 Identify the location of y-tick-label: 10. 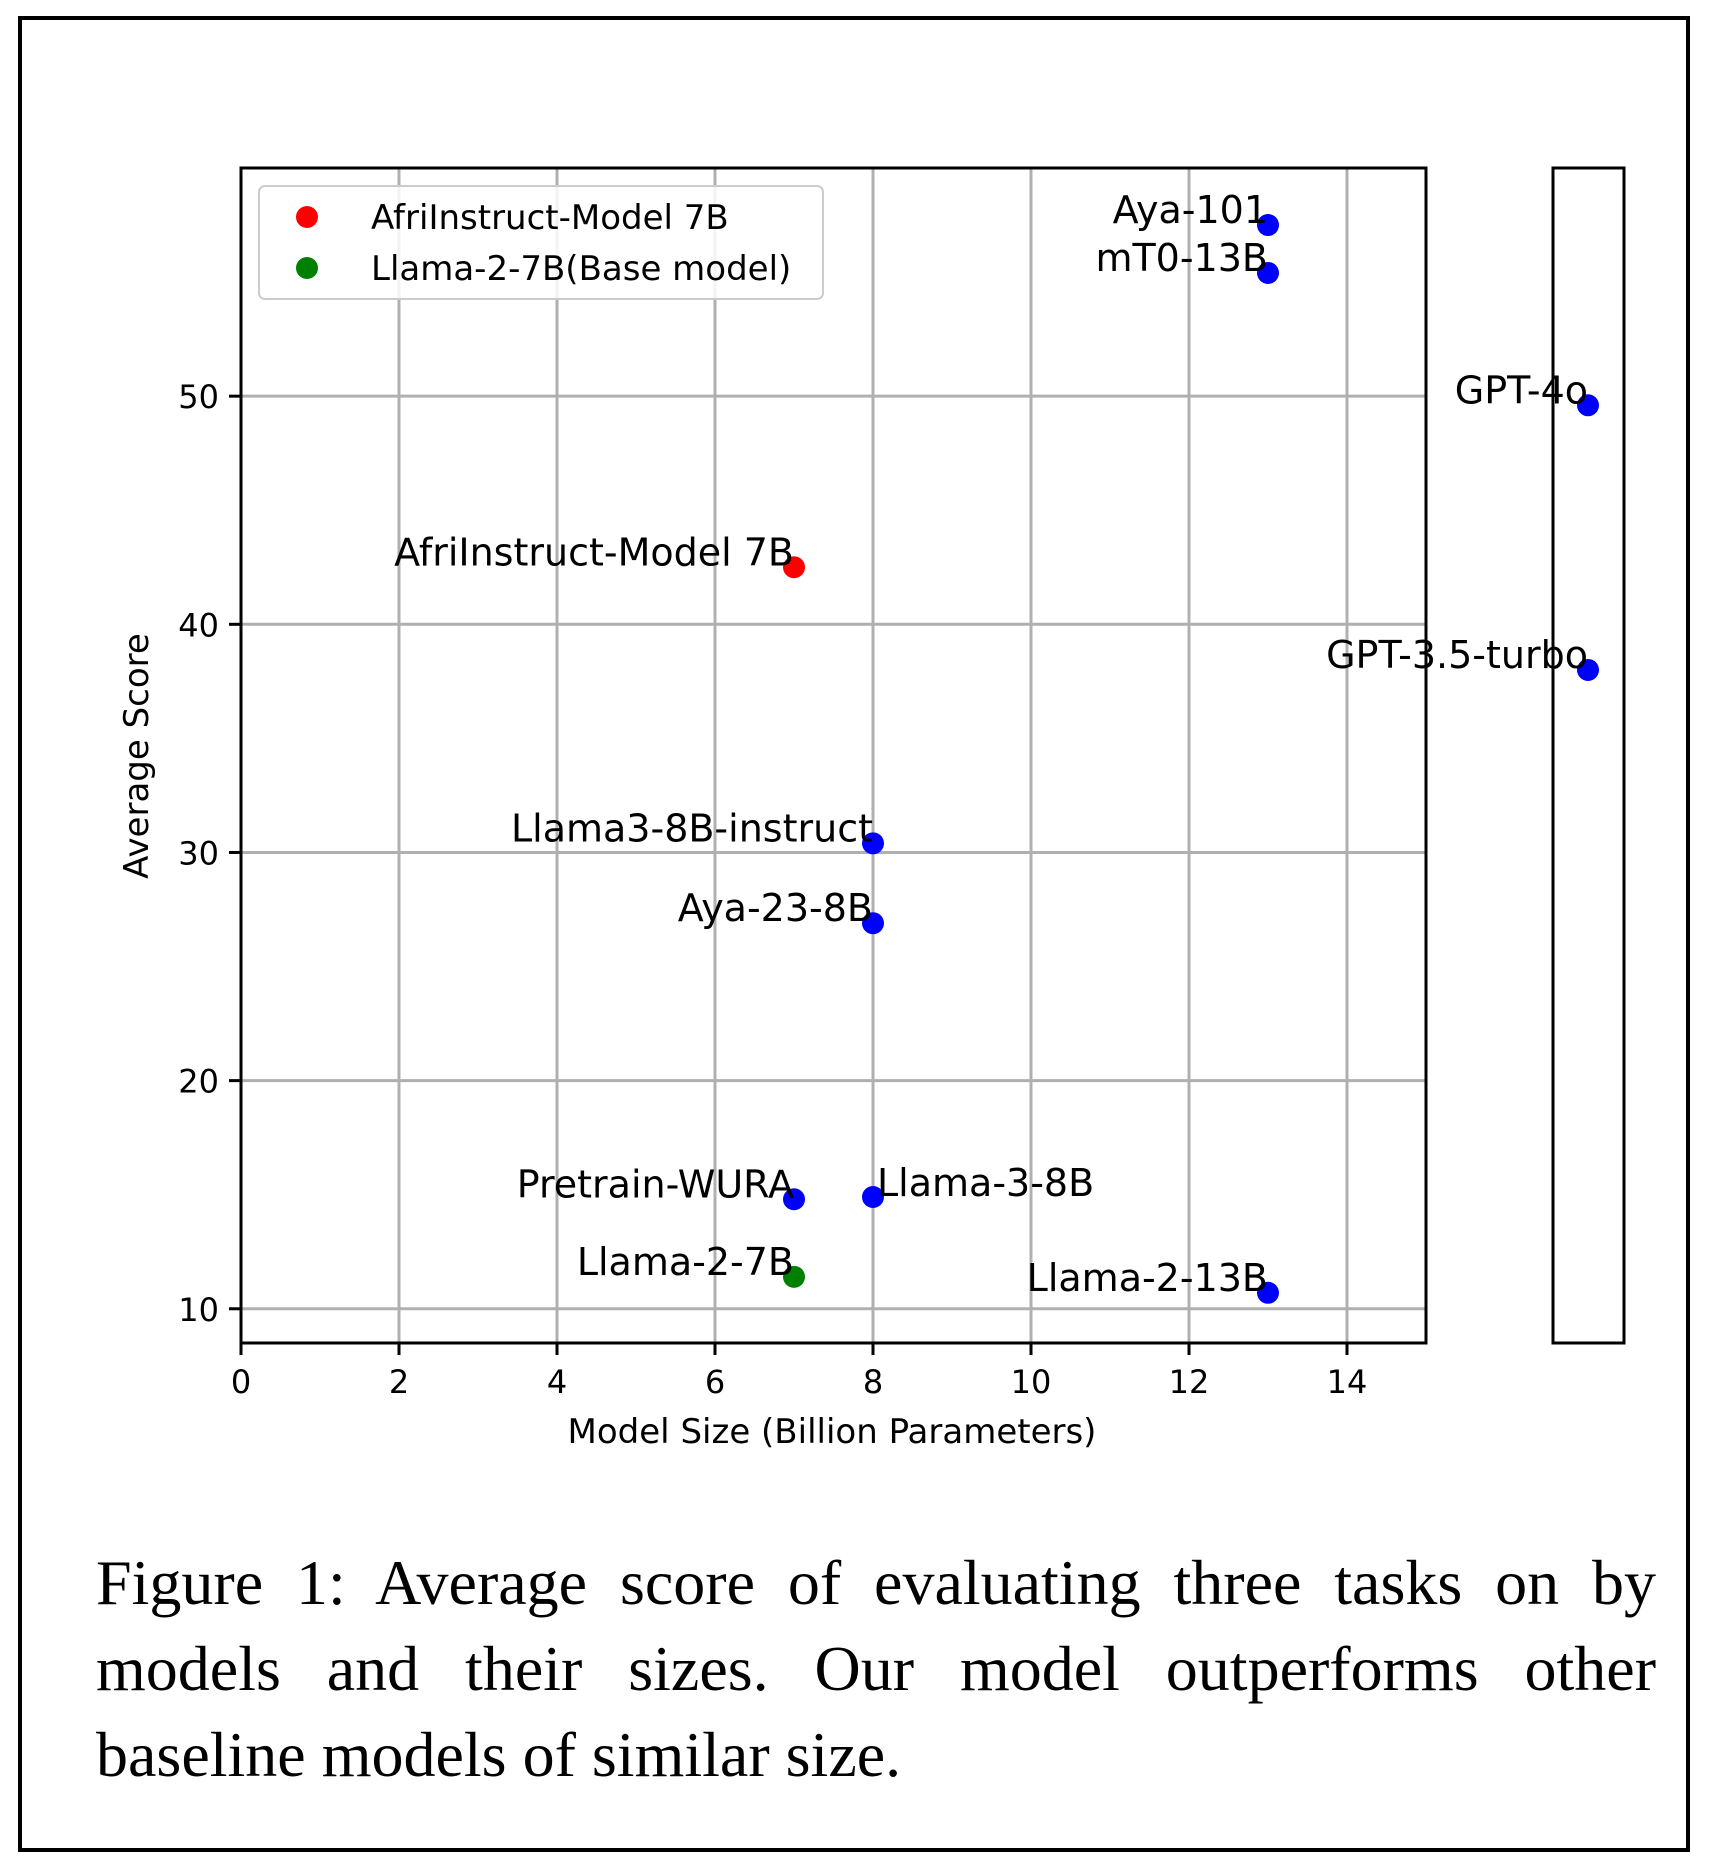
(198, 1310).